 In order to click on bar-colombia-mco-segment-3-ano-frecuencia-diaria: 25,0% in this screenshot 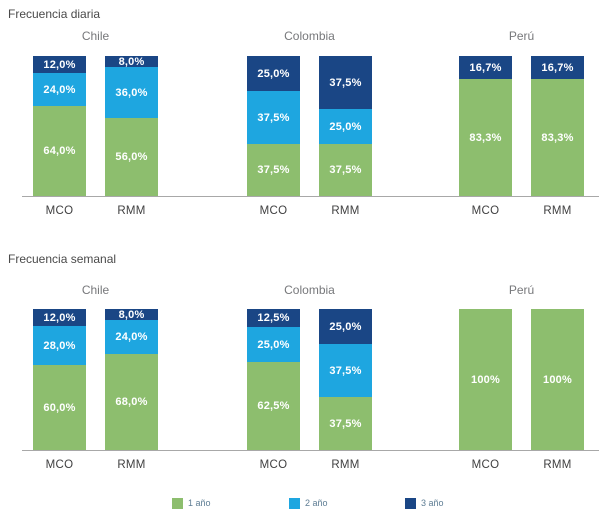, I will do `click(273, 73)`.